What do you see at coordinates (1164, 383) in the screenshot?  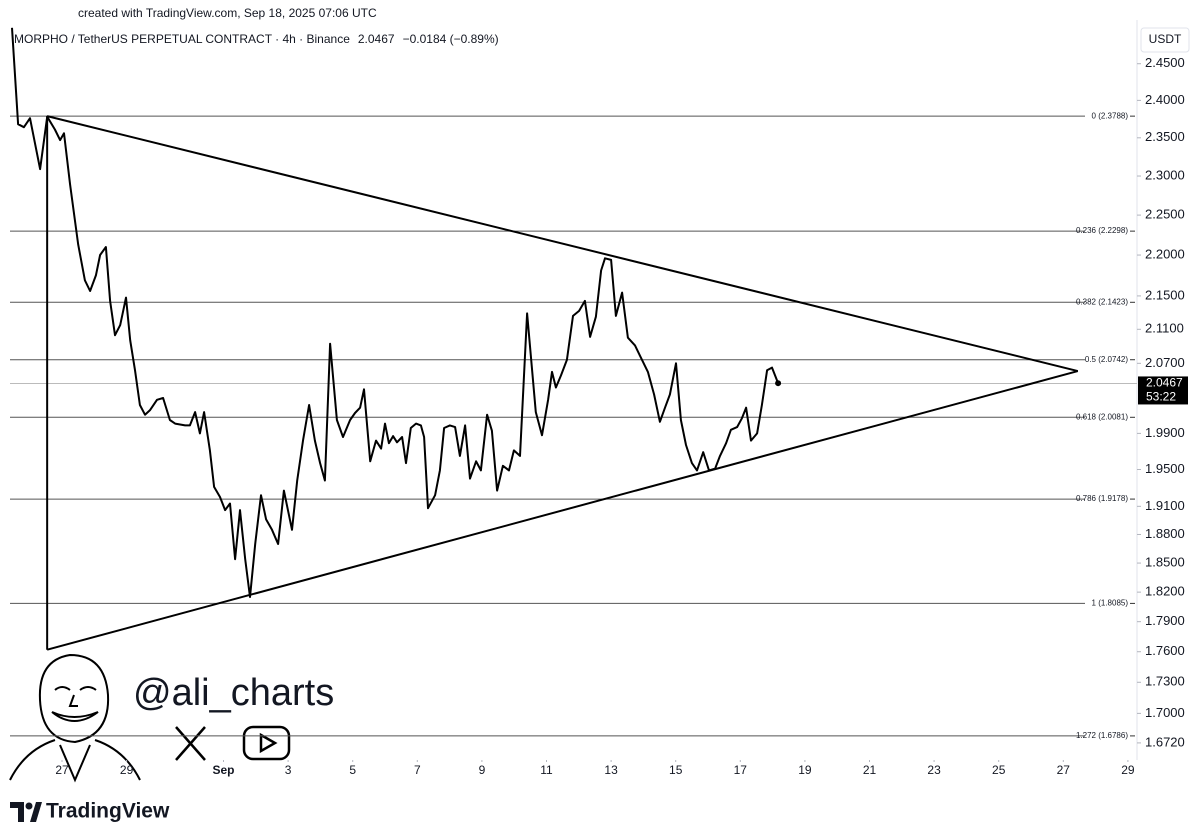 I see `price-label: 2.0467` at bounding box center [1164, 383].